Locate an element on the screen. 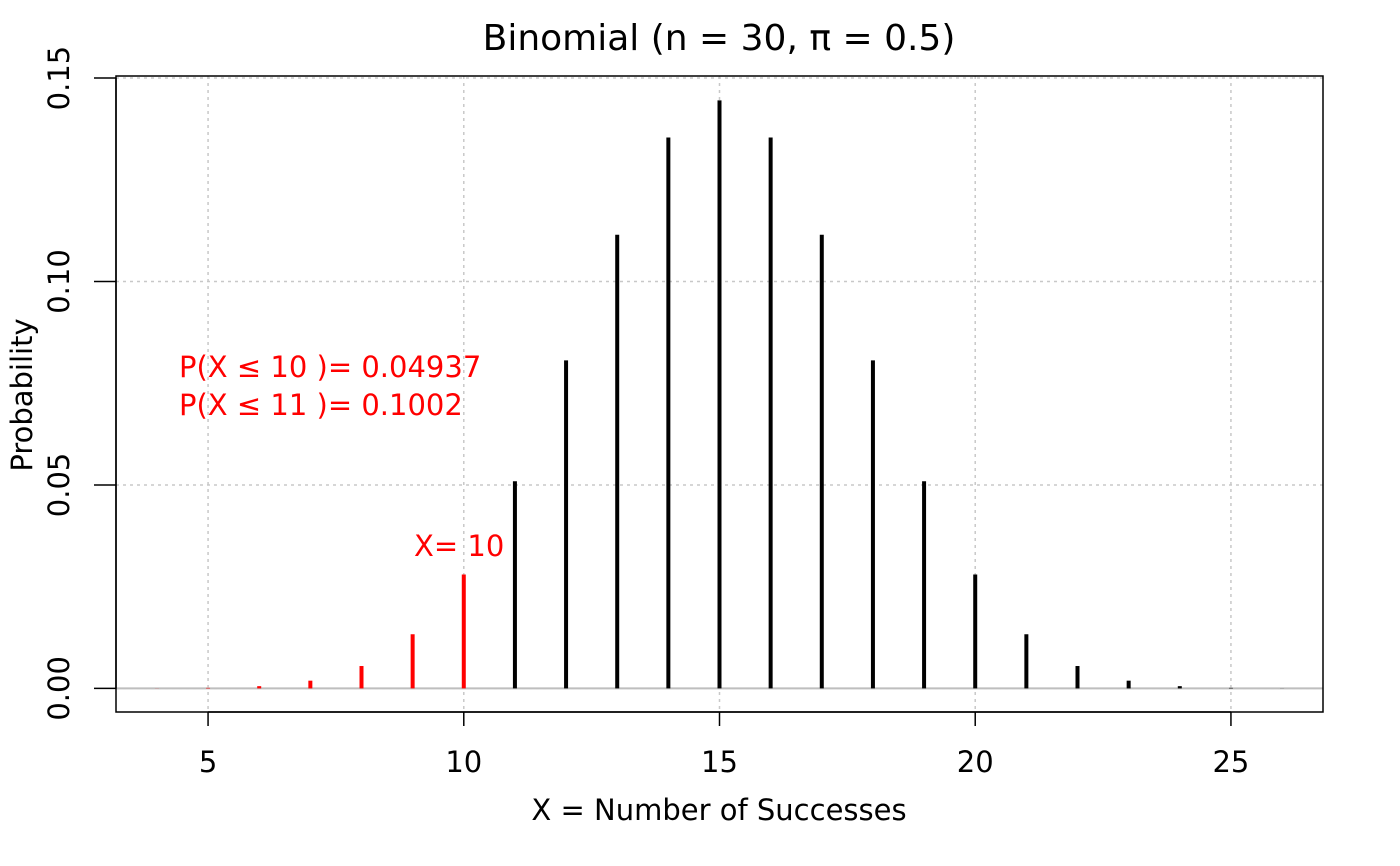 This screenshot has height=866, width=1400. x-axis: 5 10 15 20 25 is located at coordinates (724, 745).